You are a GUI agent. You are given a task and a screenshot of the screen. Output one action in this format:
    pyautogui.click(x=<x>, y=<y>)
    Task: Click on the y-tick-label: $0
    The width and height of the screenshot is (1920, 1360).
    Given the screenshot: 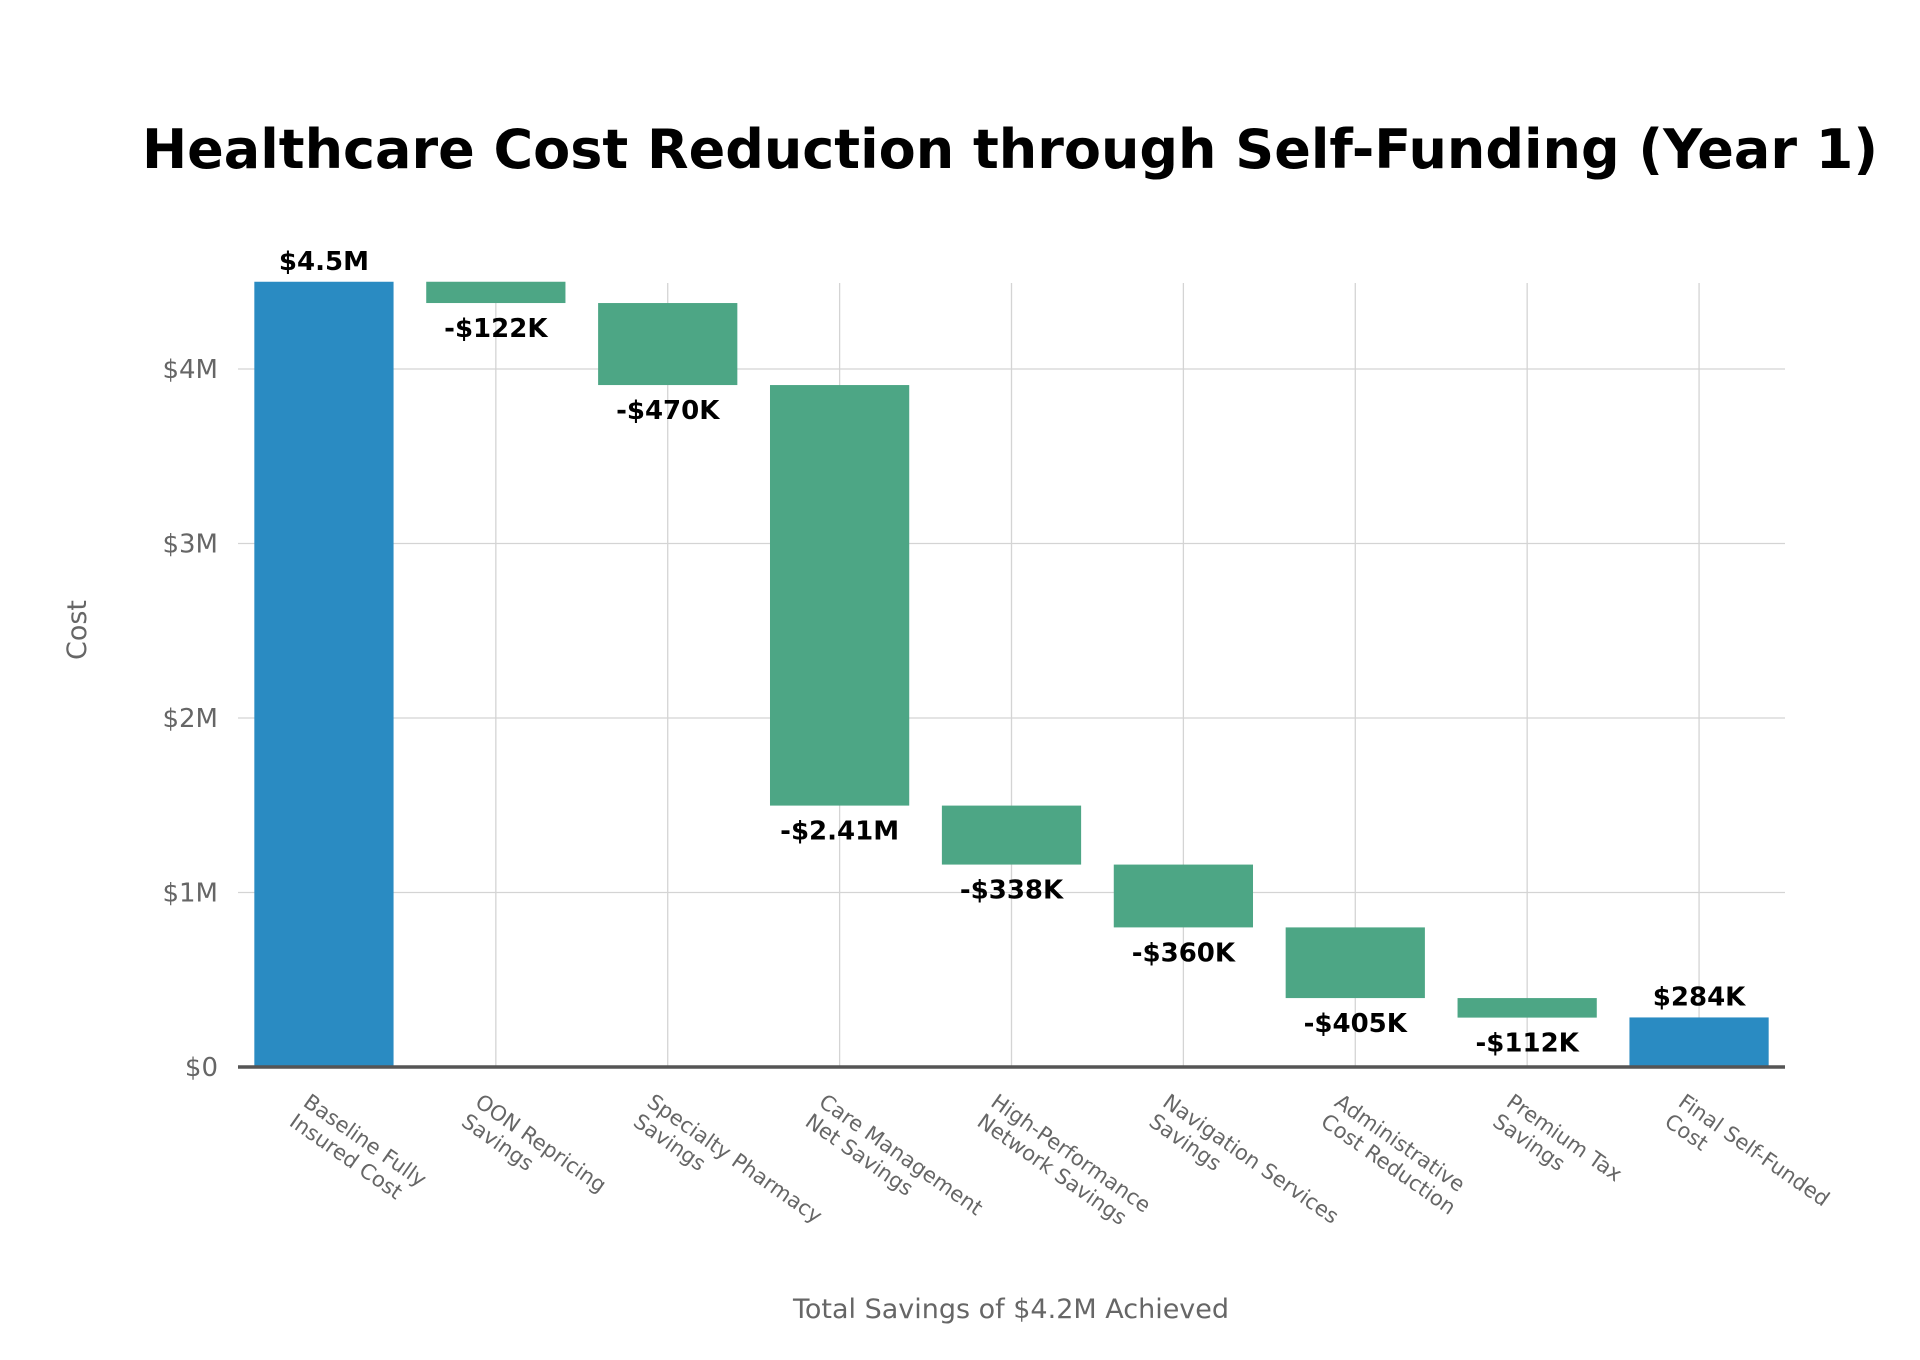 What is the action you would take?
    pyautogui.click(x=201, y=1068)
    